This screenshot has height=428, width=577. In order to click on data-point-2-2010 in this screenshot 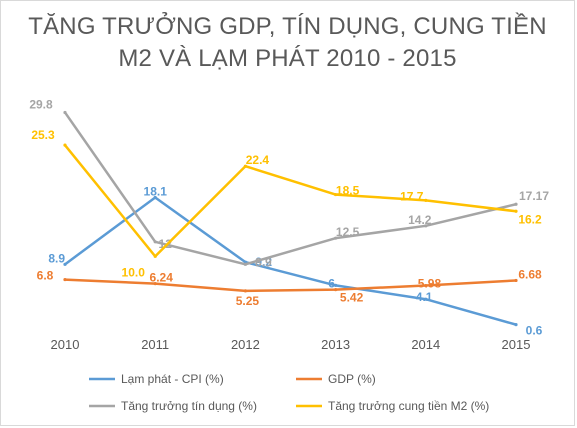, I will do `click(65, 279)`.